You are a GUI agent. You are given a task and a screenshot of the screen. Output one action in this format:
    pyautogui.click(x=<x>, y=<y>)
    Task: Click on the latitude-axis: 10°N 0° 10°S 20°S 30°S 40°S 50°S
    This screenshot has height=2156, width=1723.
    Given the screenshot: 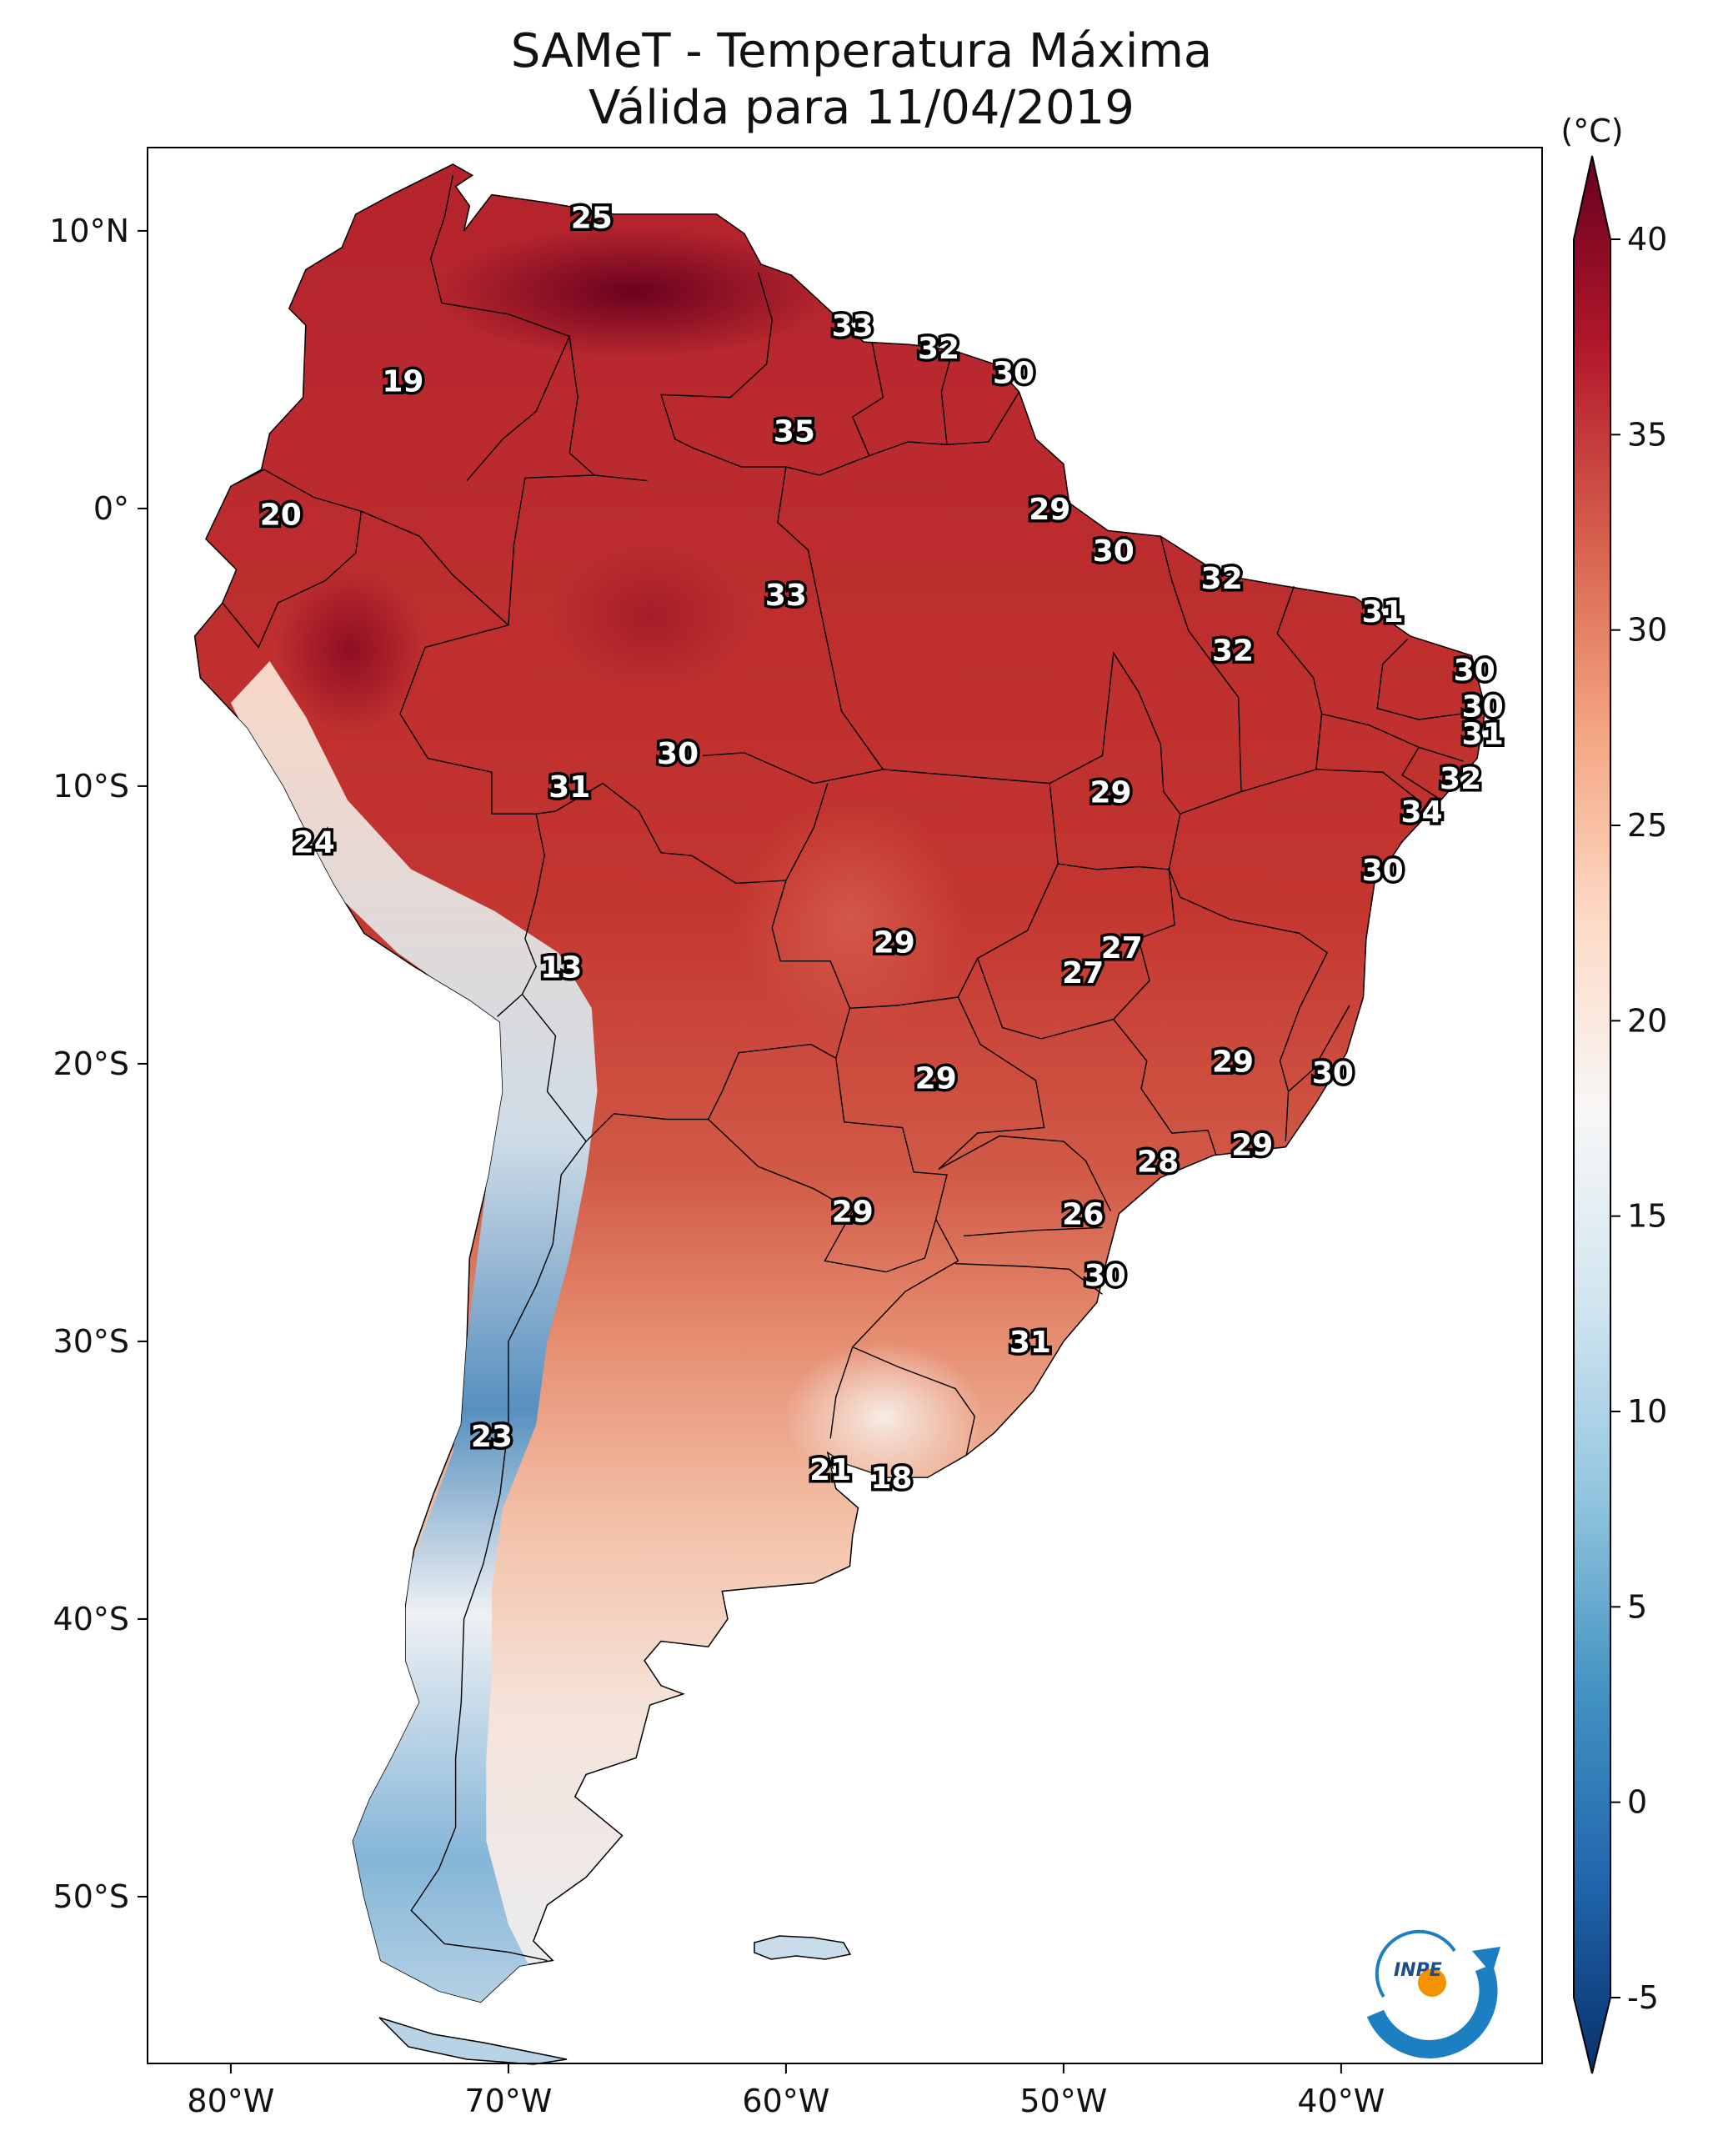 What is the action you would take?
    pyautogui.click(x=98, y=1064)
    